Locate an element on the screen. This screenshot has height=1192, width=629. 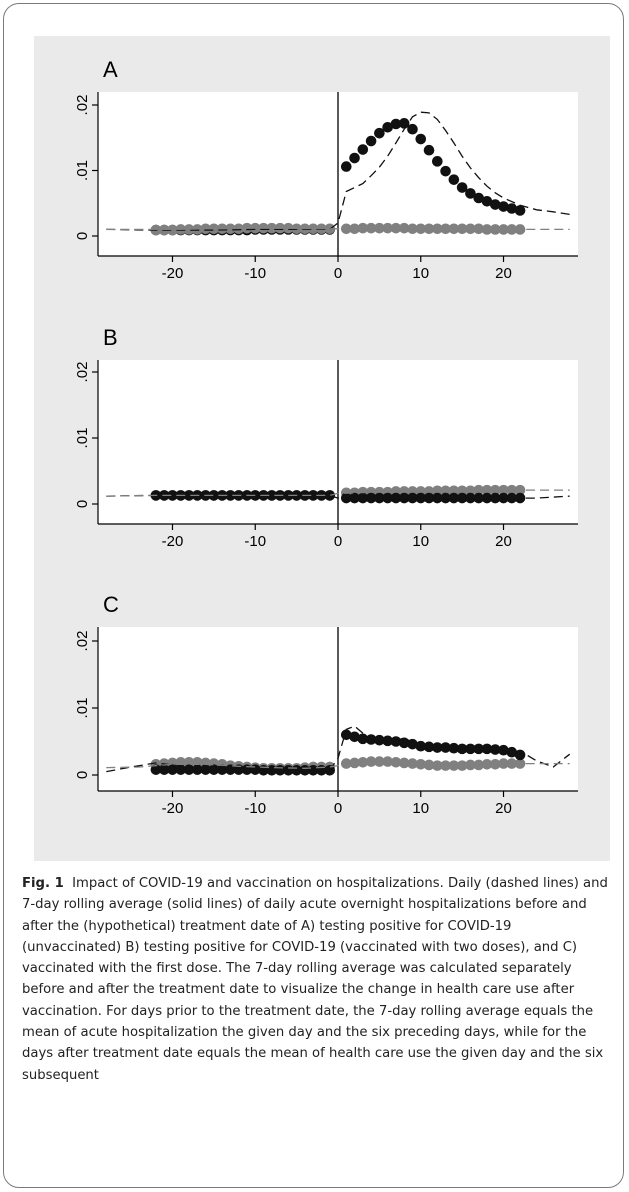
y-tick-label: 0 is located at coordinates (82, 236).